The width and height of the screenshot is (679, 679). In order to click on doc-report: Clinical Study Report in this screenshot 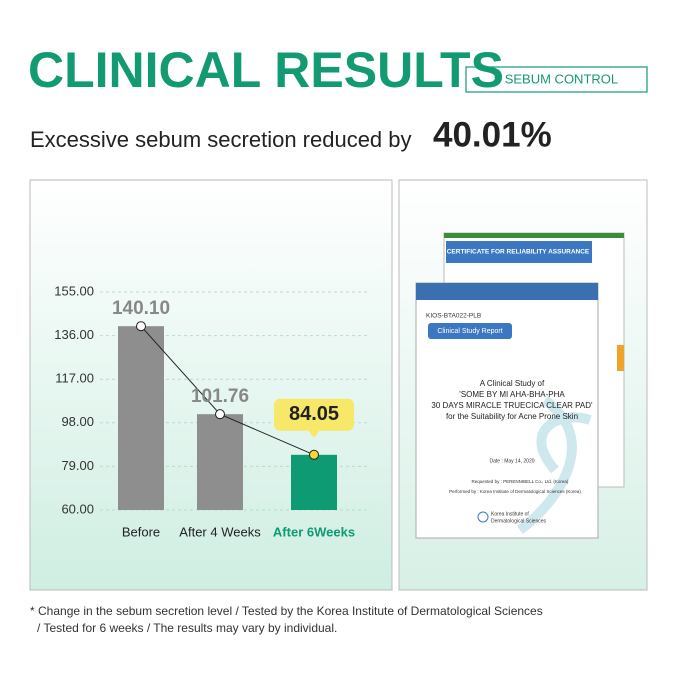, I will do `click(469, 331)`.